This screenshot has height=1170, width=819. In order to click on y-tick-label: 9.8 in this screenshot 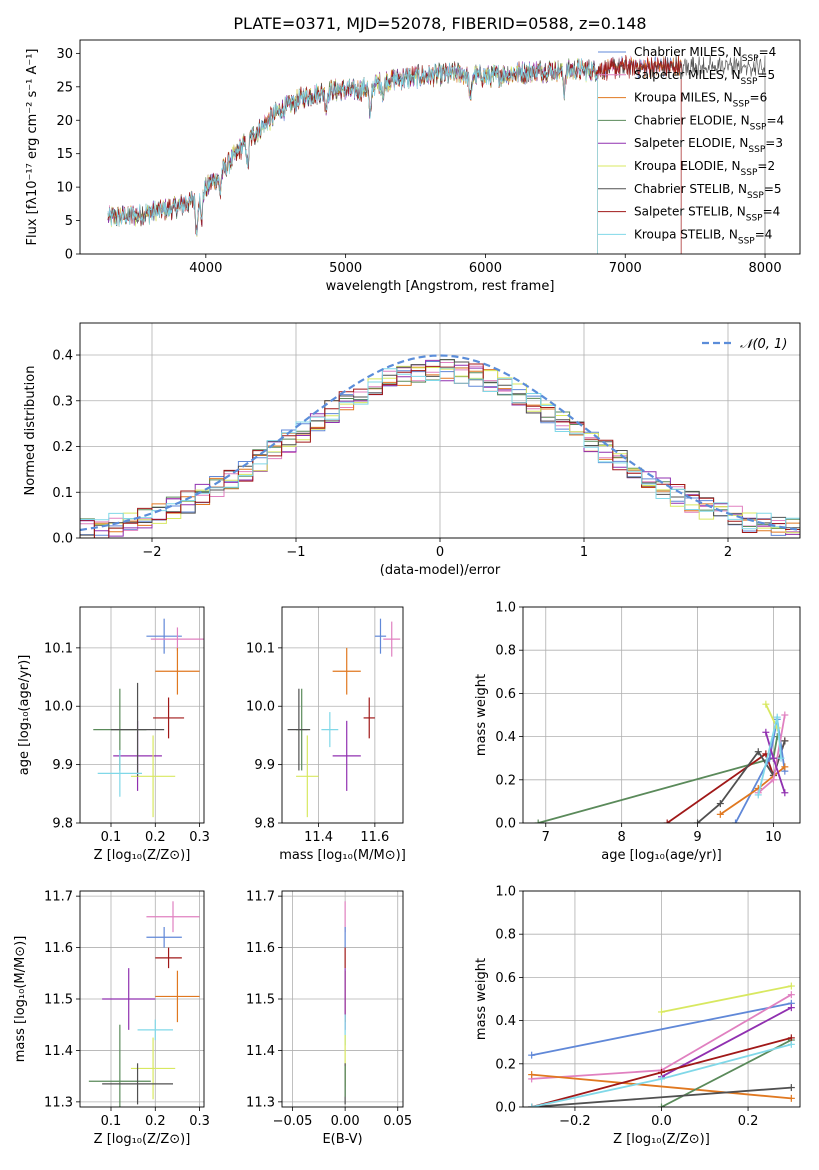, I will do `click(264, 824)`.